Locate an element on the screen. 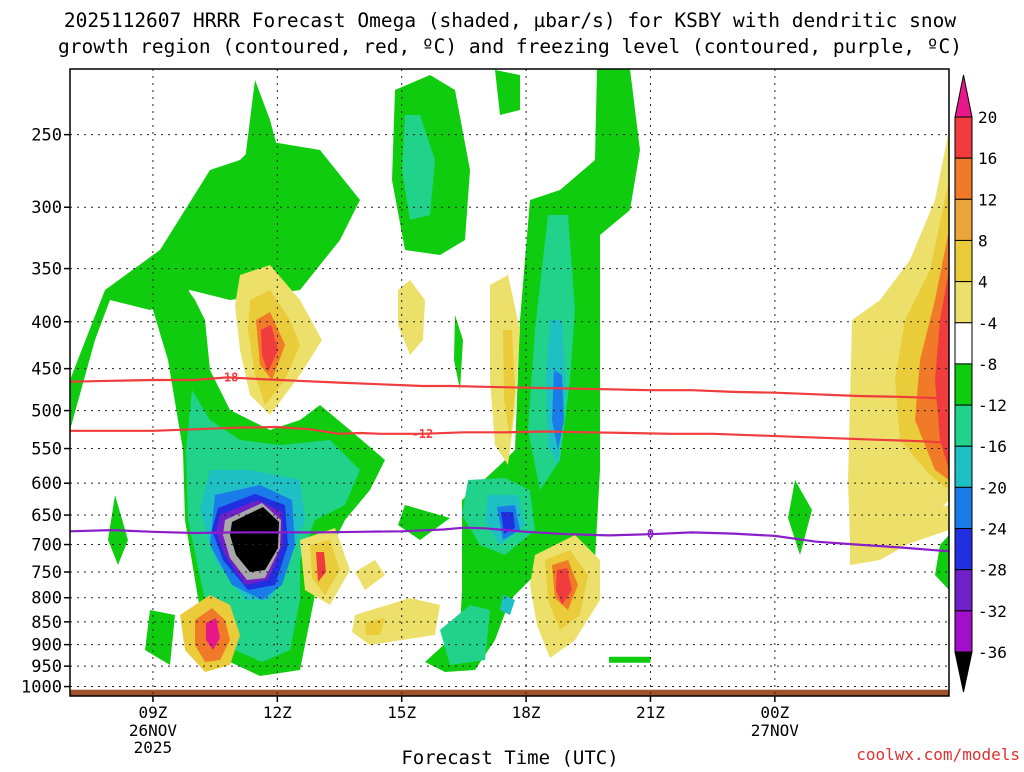 The image size is (1024, 772). y-tick-label: 1000 is located at coordinates (41, 688).